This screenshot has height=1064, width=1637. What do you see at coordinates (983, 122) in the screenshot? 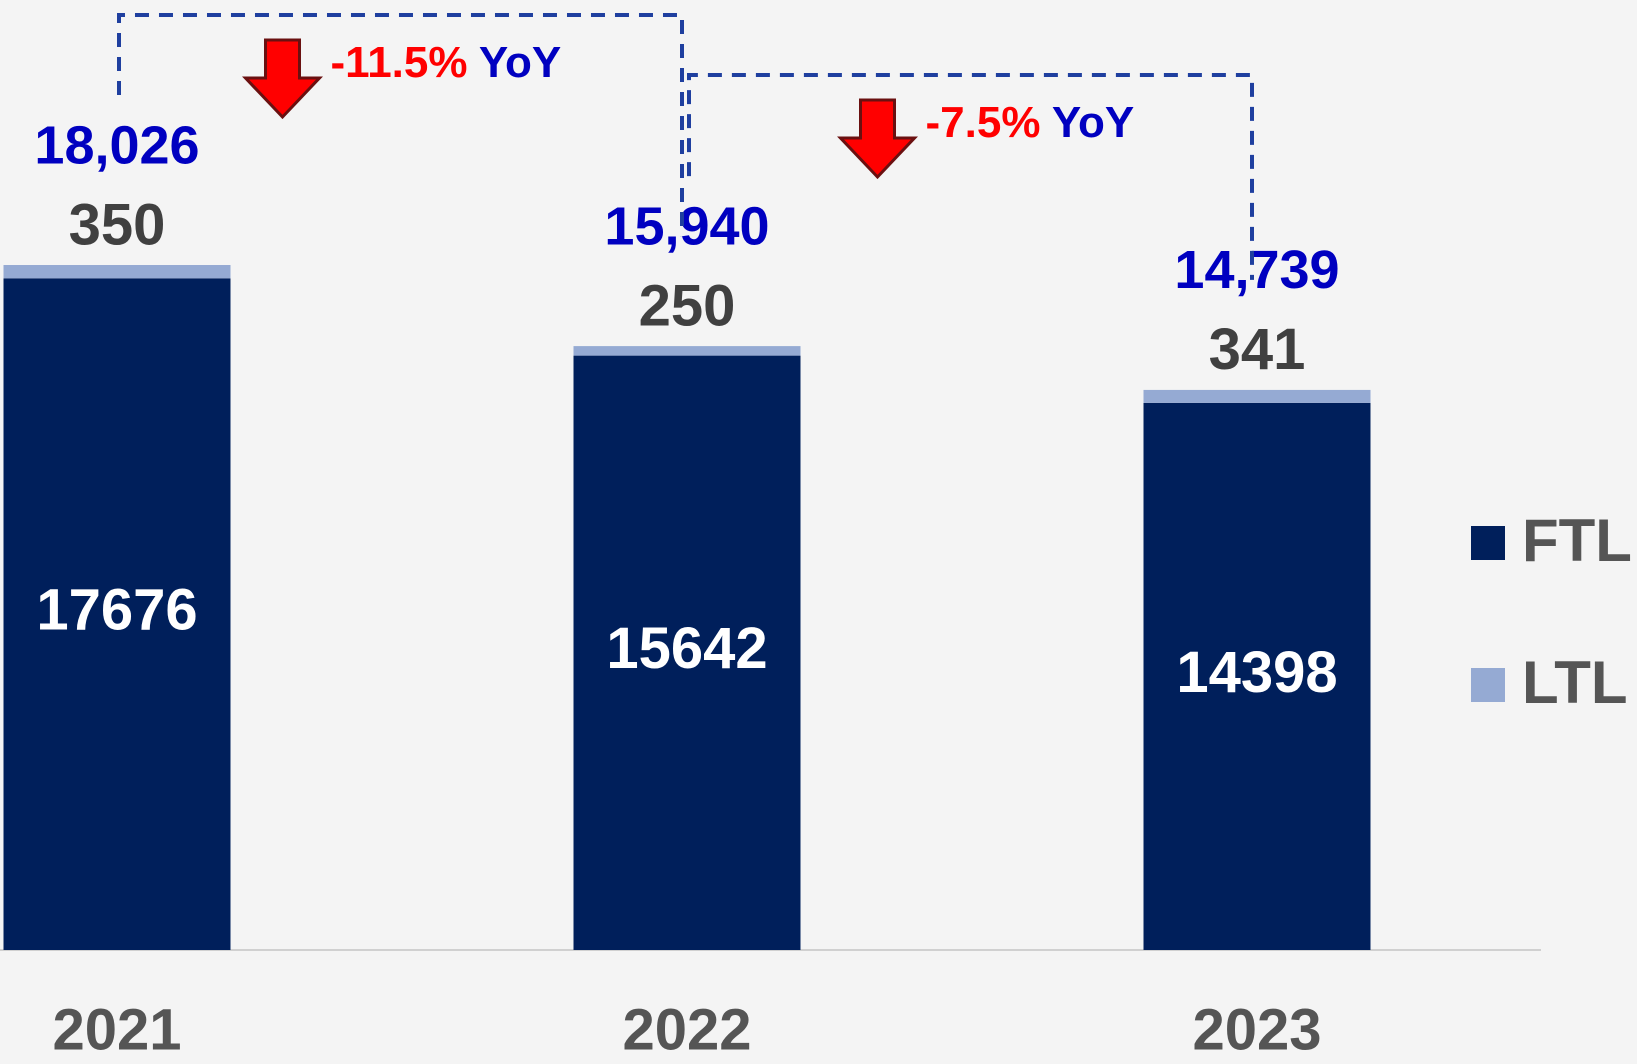
I see `annotation-change: -7.5%` at bounding box center [983, 122].